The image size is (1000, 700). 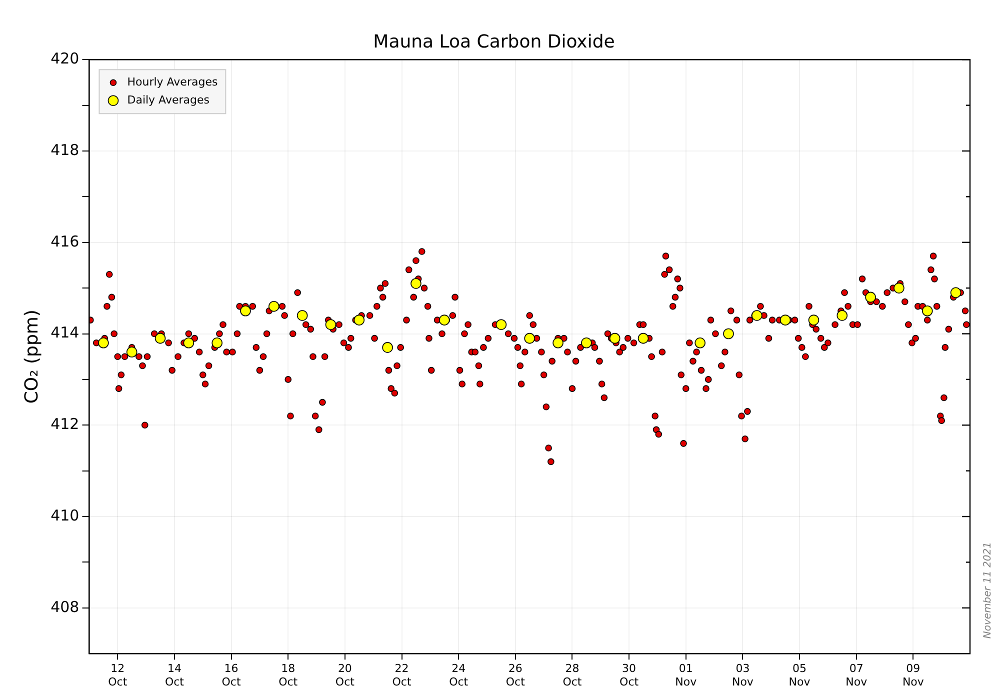 I want to click on x-tick-label: 18 Oct, so click(x=288, y=675).